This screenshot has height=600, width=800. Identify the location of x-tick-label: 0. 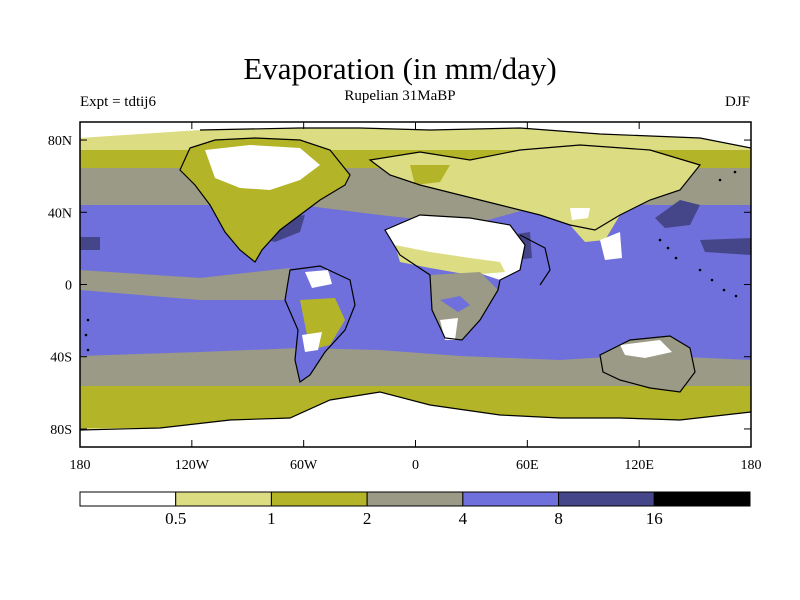
(415, 465).